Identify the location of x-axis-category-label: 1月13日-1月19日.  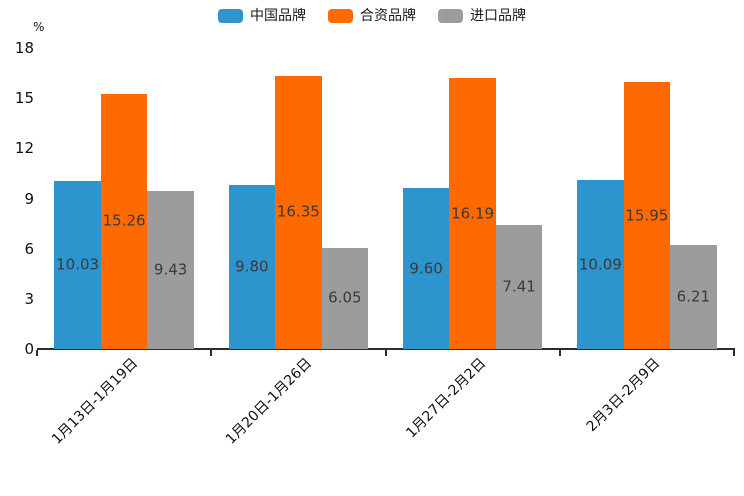
(94, 401).